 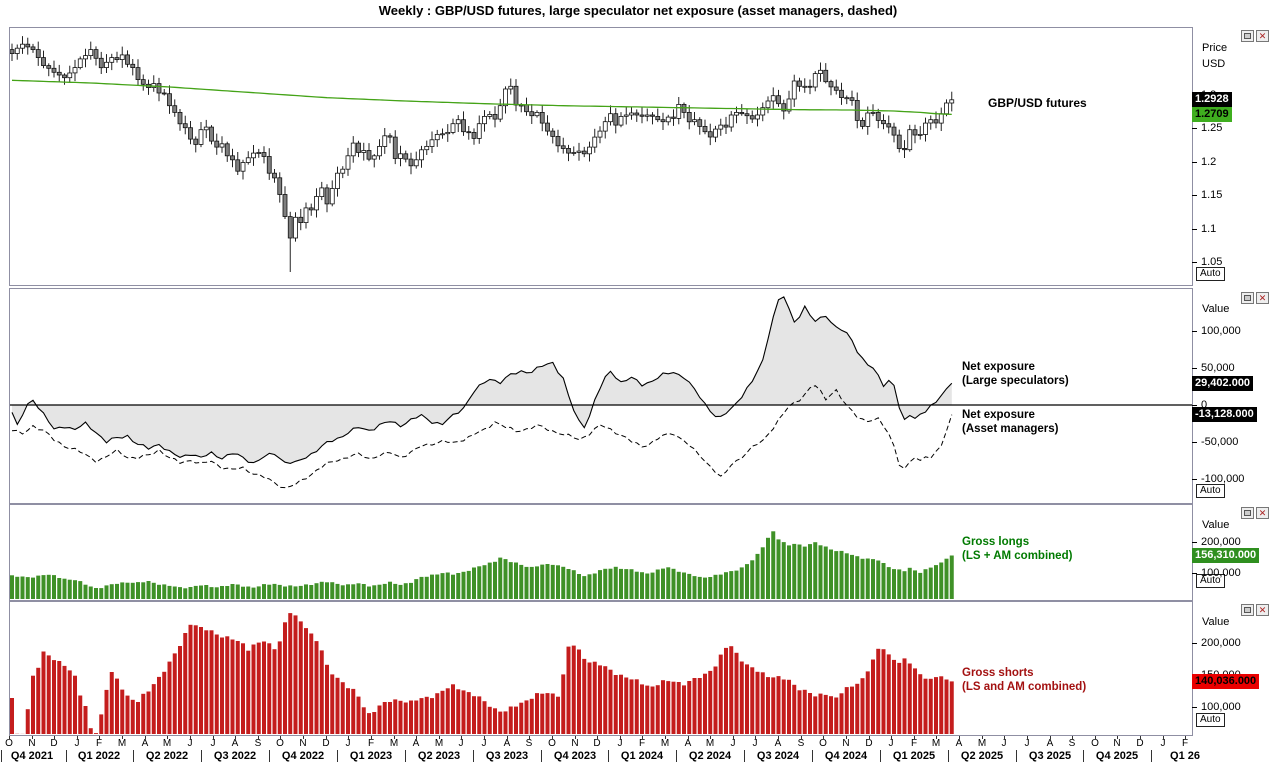 What do you see at coordinates (1185, 756) in the screenshot?
I see `quarter-label: Q1 26` at bounding box center [1185, 756].